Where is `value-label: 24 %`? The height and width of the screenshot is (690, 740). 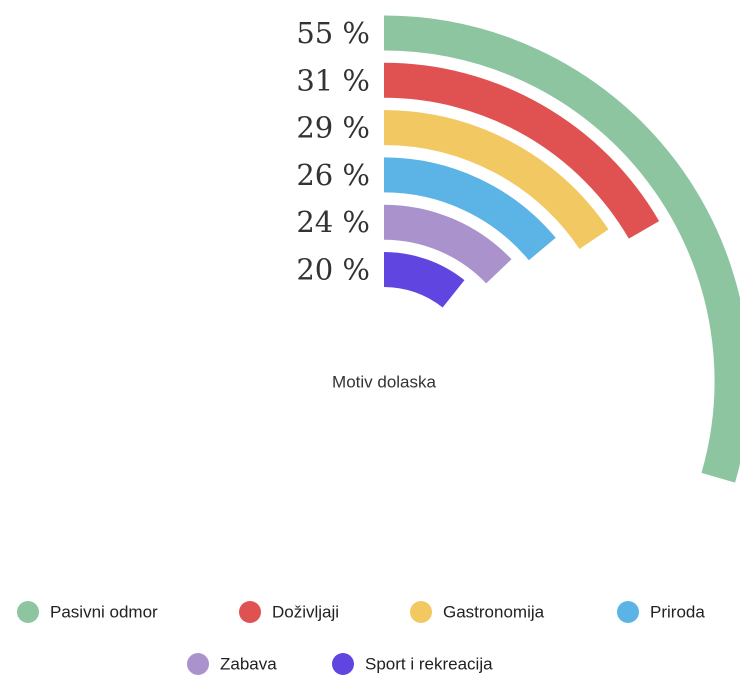
value-label: 24 % is located at coordinates (333, 222).